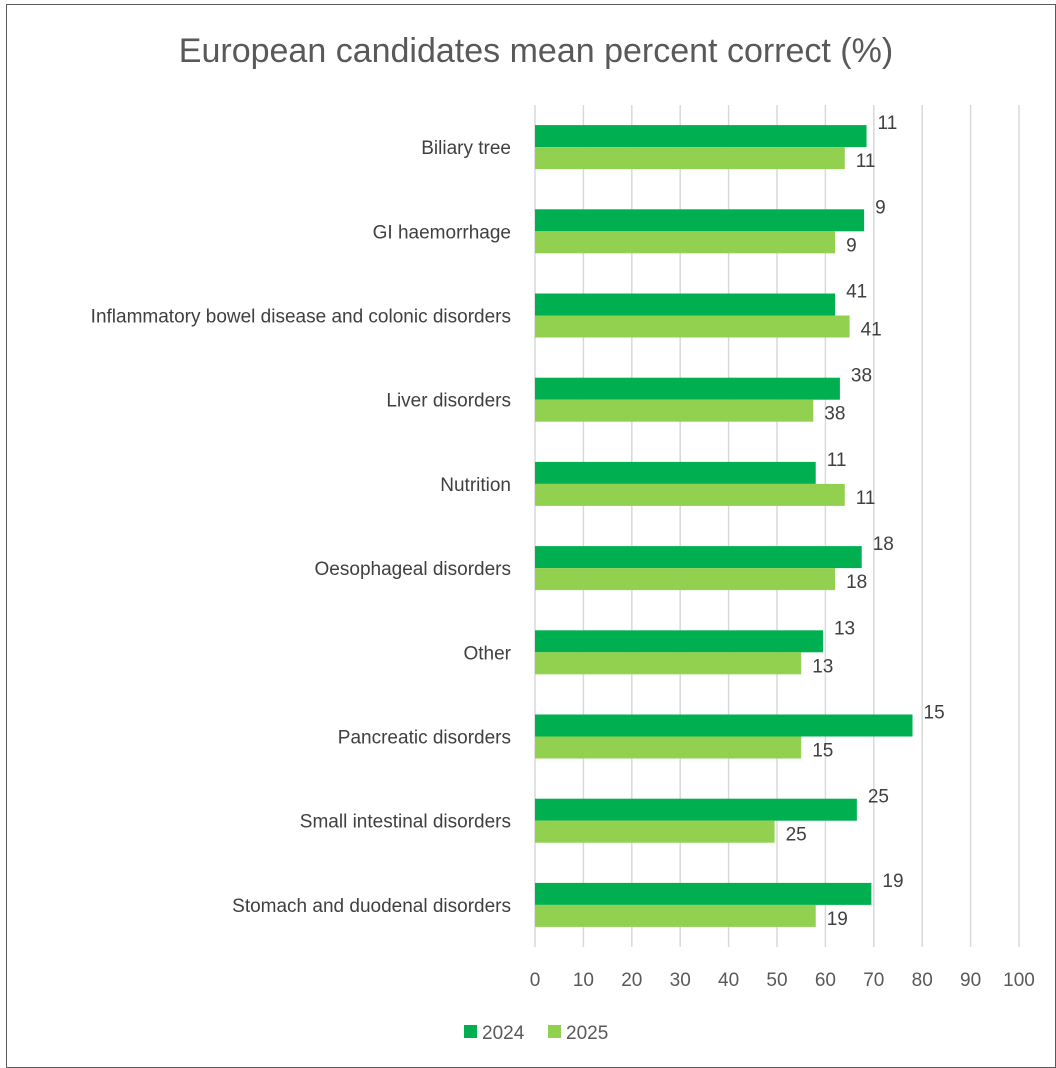 Image resolution: width=1056 pixels, height=1068 pixels. Describe the element at coordinates (728, 980) in the screenshot. I see `x-tick-label: 40` at that location.